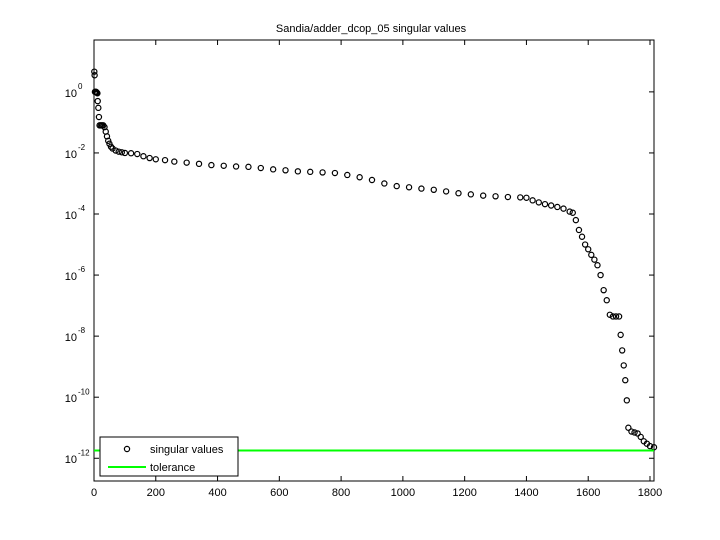 The height and width of the screenshot is (540, 720). I want to click on x-tick-label: 0, so click(94, 493).